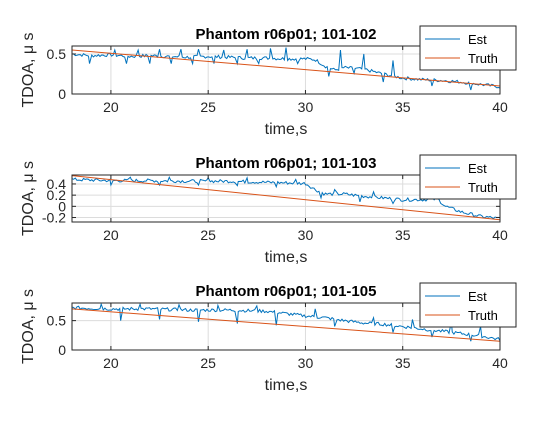 This screenshot has width=551, height=427. What do you see at coordinates (286, 163) in the screenshot?
I see `chart-title: Phantom r06p01; 101-103` at bounding box center [286, 163].